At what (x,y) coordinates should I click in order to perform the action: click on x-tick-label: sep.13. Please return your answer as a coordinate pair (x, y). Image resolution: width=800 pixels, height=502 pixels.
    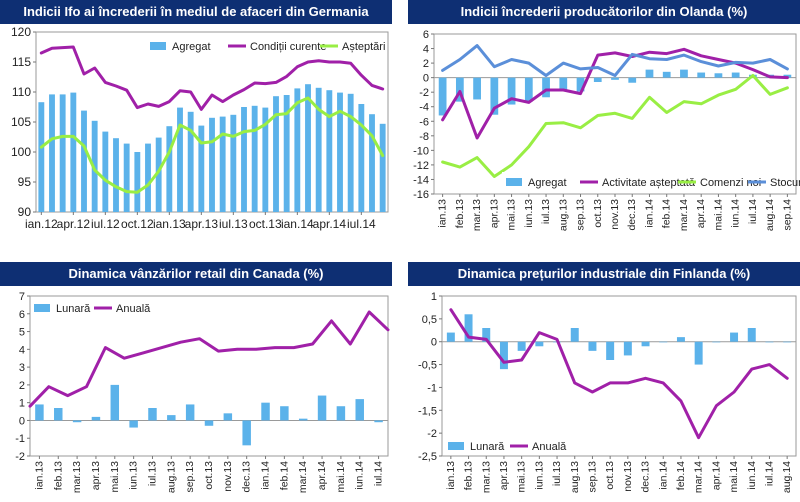
    Looking at the image, I should click on (190, 477).